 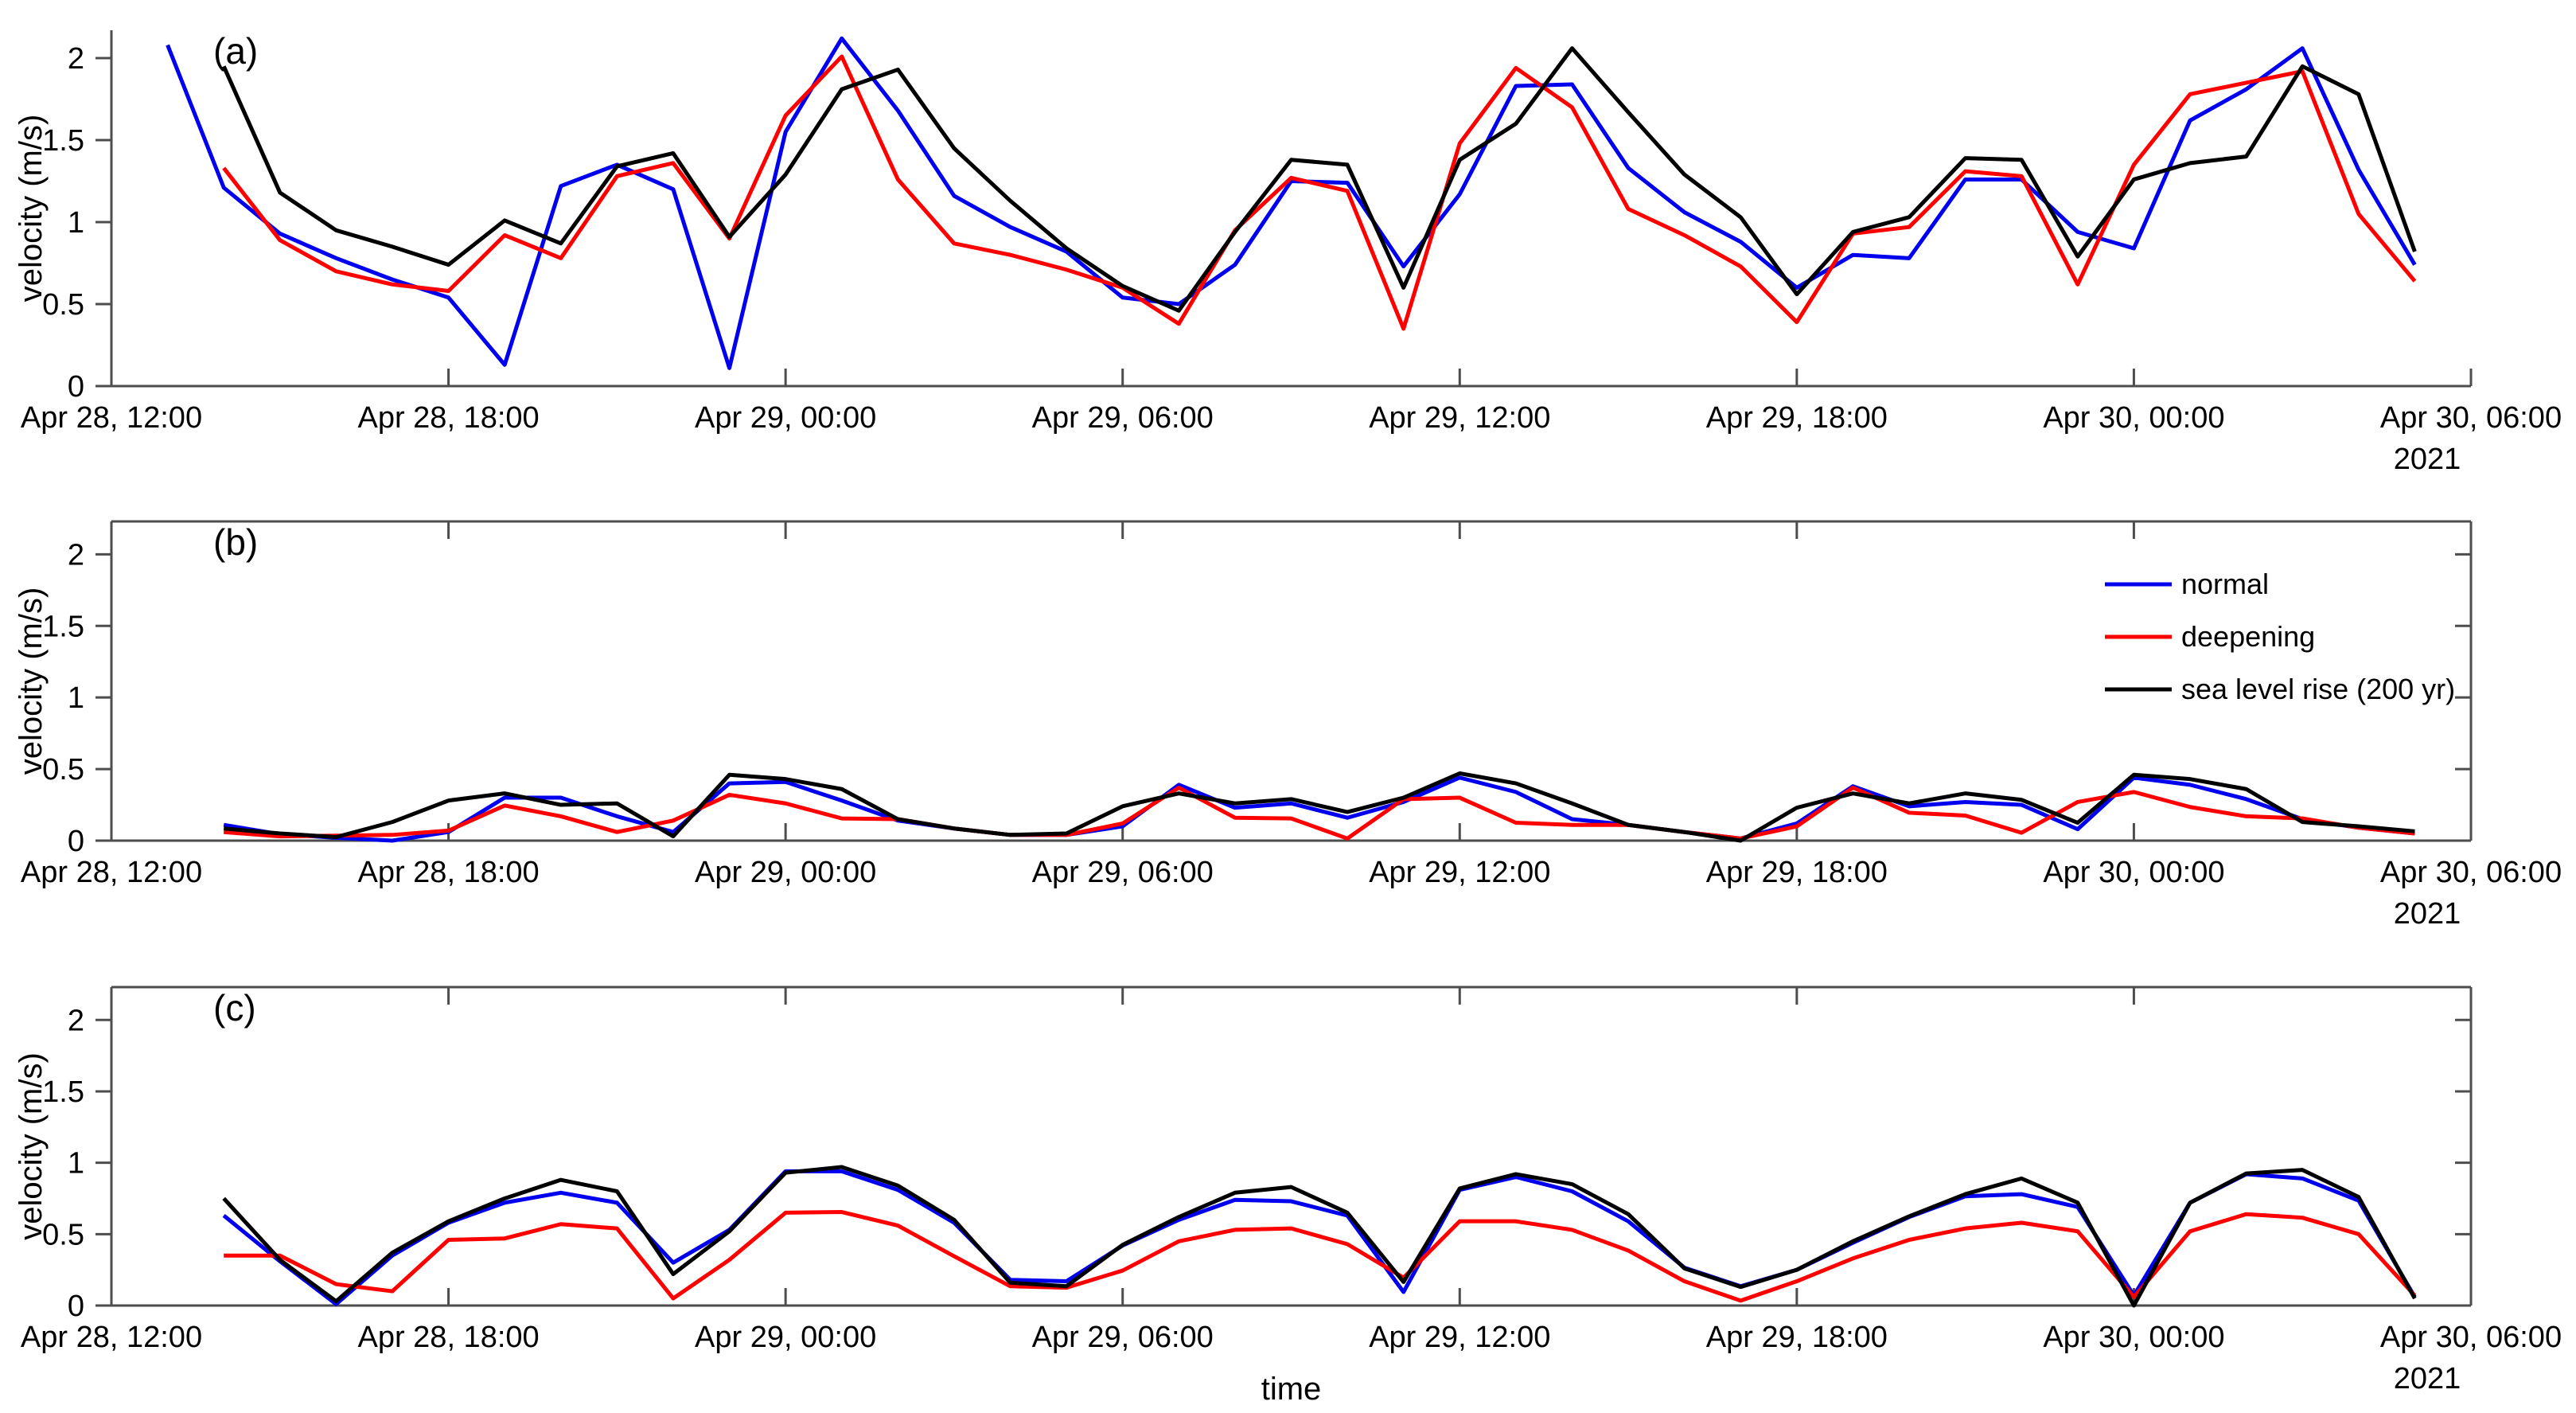 What do you see at coordinates (785, 1337) in the screenshot?
I see `x-tick-label-c: Apr 29, 00:00` at bounding box center [785, 1337].